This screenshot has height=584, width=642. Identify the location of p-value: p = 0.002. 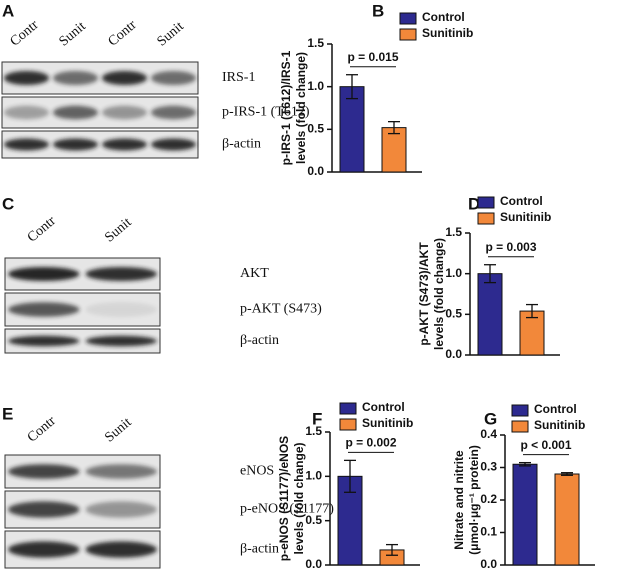
(370, 443).